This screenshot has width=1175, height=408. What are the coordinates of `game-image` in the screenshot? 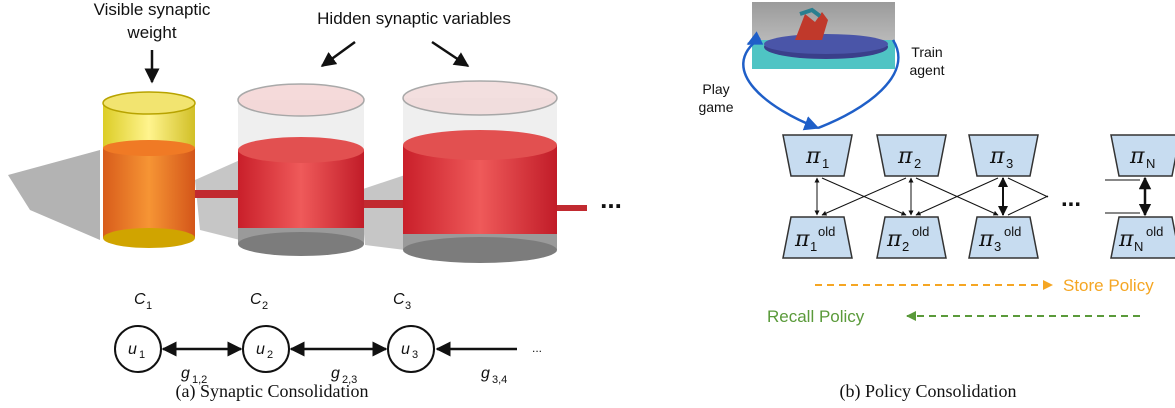 It's located at (823, 35).